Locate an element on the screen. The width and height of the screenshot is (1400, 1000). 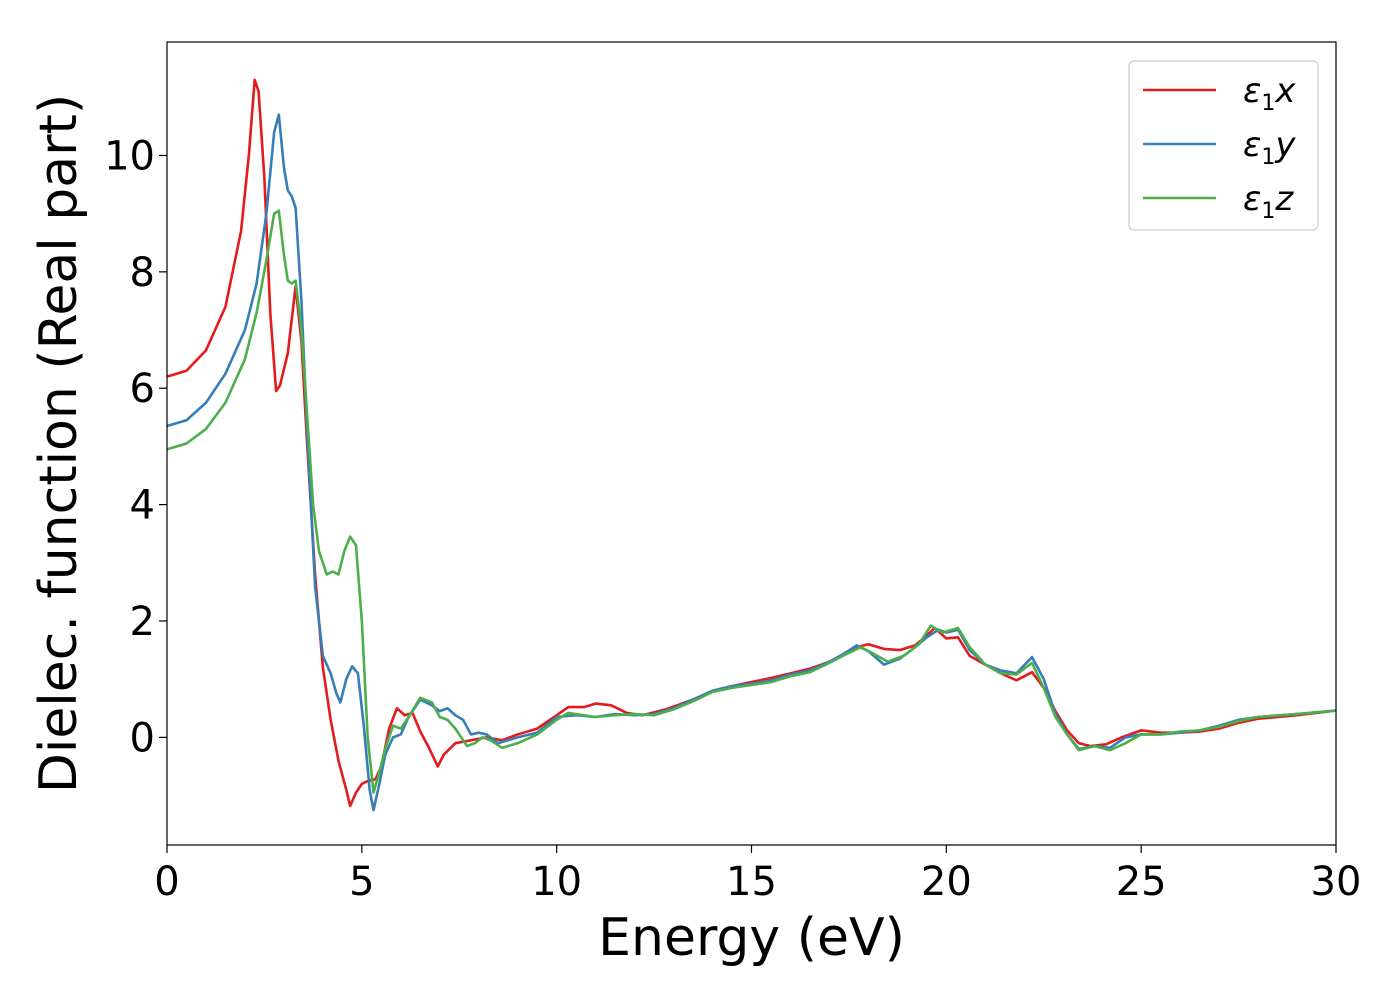
y-tick-label: 4 is located at coordinates (142, 506).